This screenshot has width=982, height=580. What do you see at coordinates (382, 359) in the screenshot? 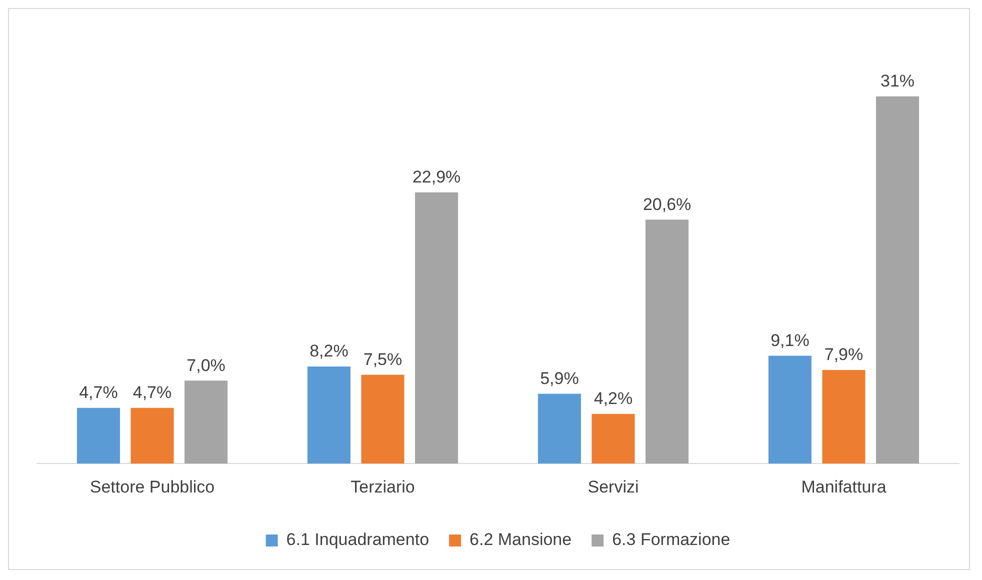
I see `data-label: 7,5%` at bounding box center [382, 359].